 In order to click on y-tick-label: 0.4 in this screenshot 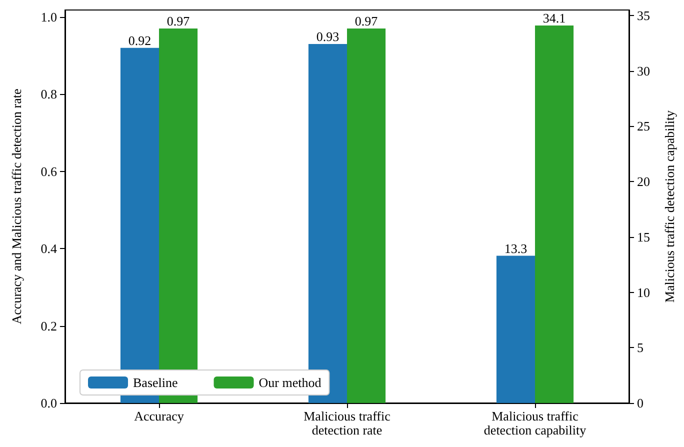, I will do `click(49, 248)`.